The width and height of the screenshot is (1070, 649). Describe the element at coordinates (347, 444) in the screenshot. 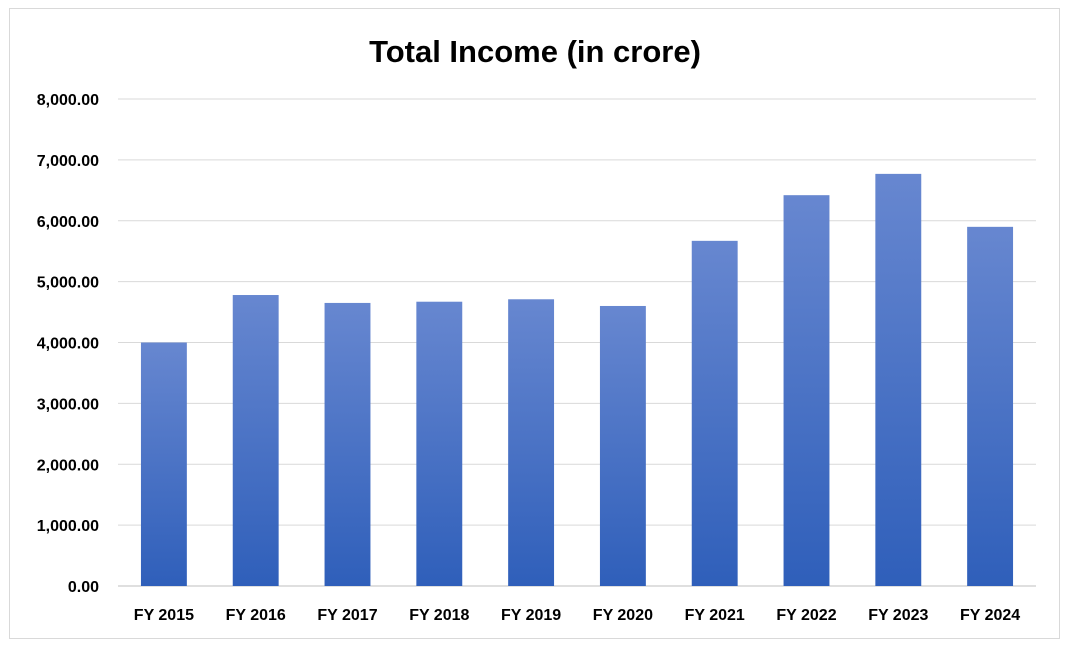

I see `bar-fy-2017` at that location.